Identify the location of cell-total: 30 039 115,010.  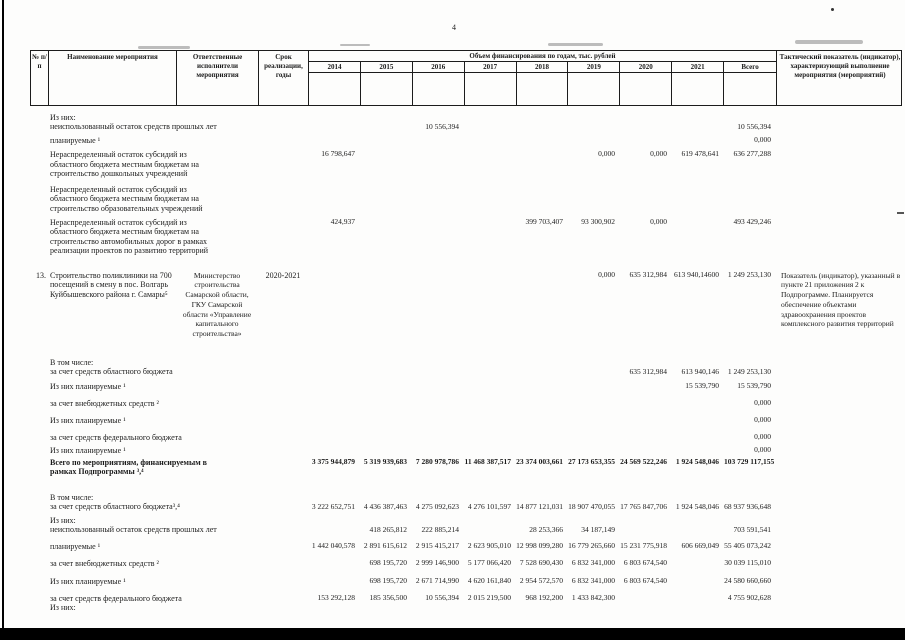
(747, 563).